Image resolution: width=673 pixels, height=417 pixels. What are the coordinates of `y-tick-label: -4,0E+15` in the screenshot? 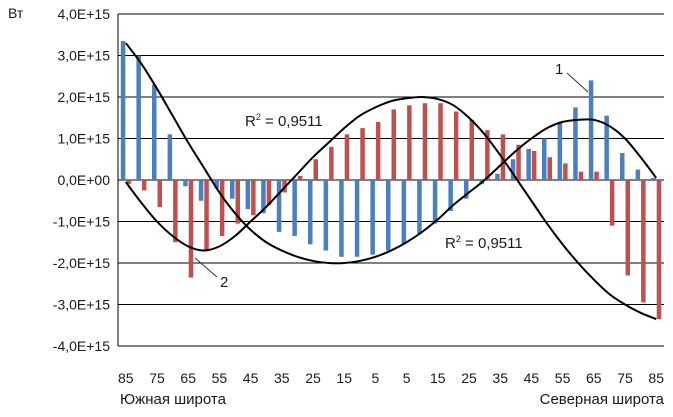 It's located at (81, 346).